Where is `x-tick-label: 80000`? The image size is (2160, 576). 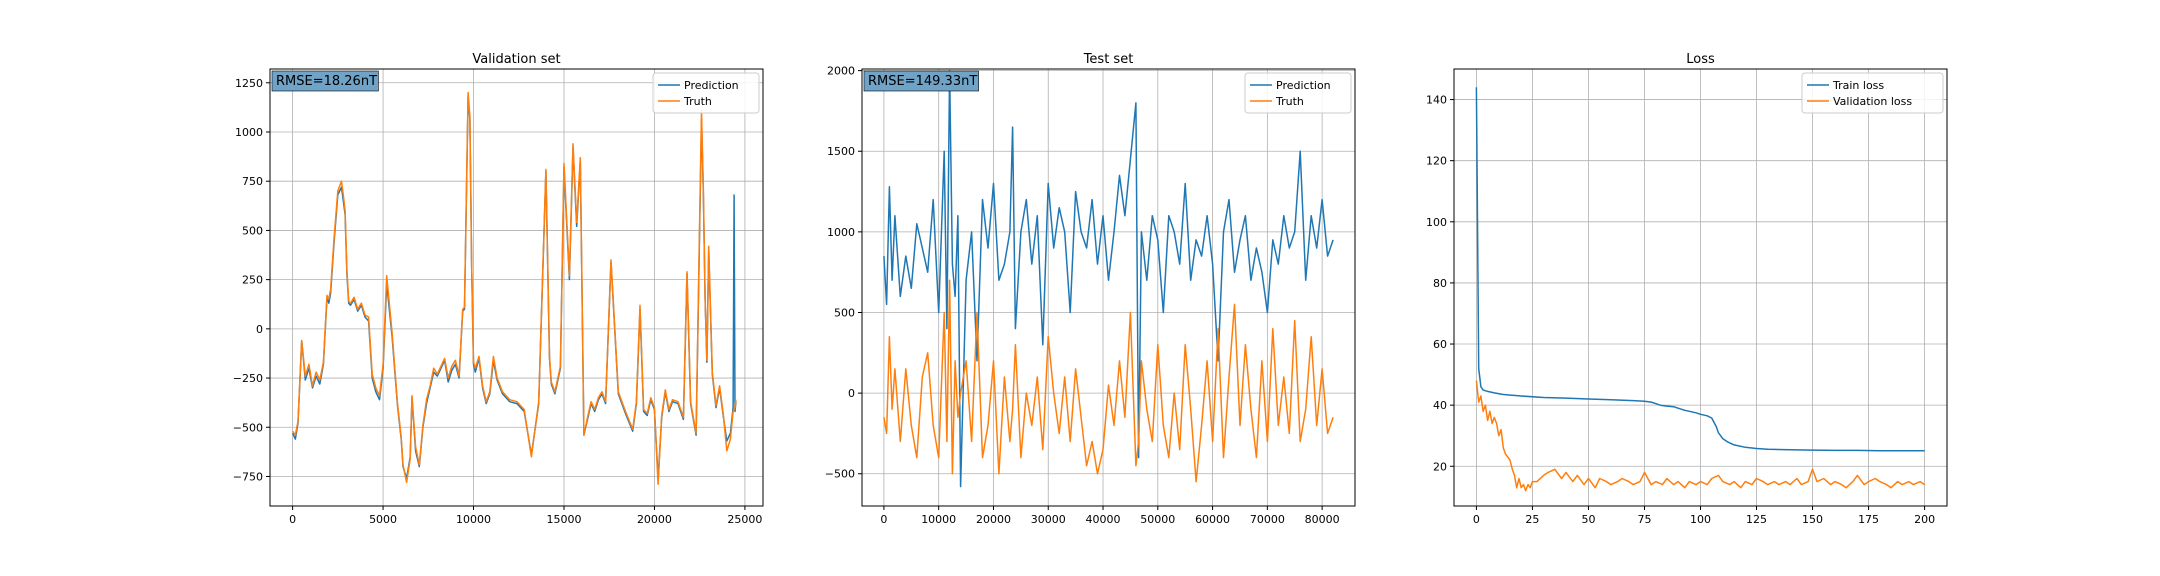 x-tick-label: 80000 is located at coordinates (1322, 519).